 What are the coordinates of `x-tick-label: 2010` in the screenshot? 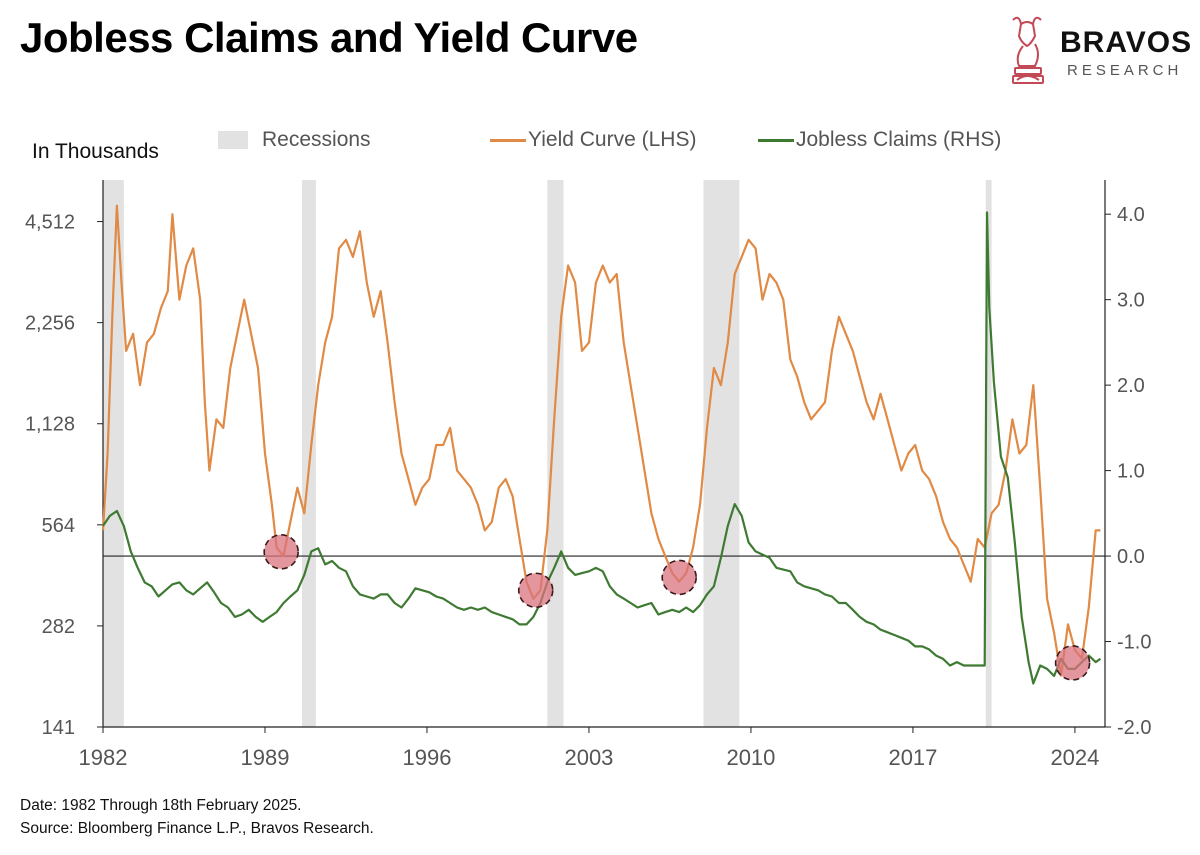 It's located at (750, 757).